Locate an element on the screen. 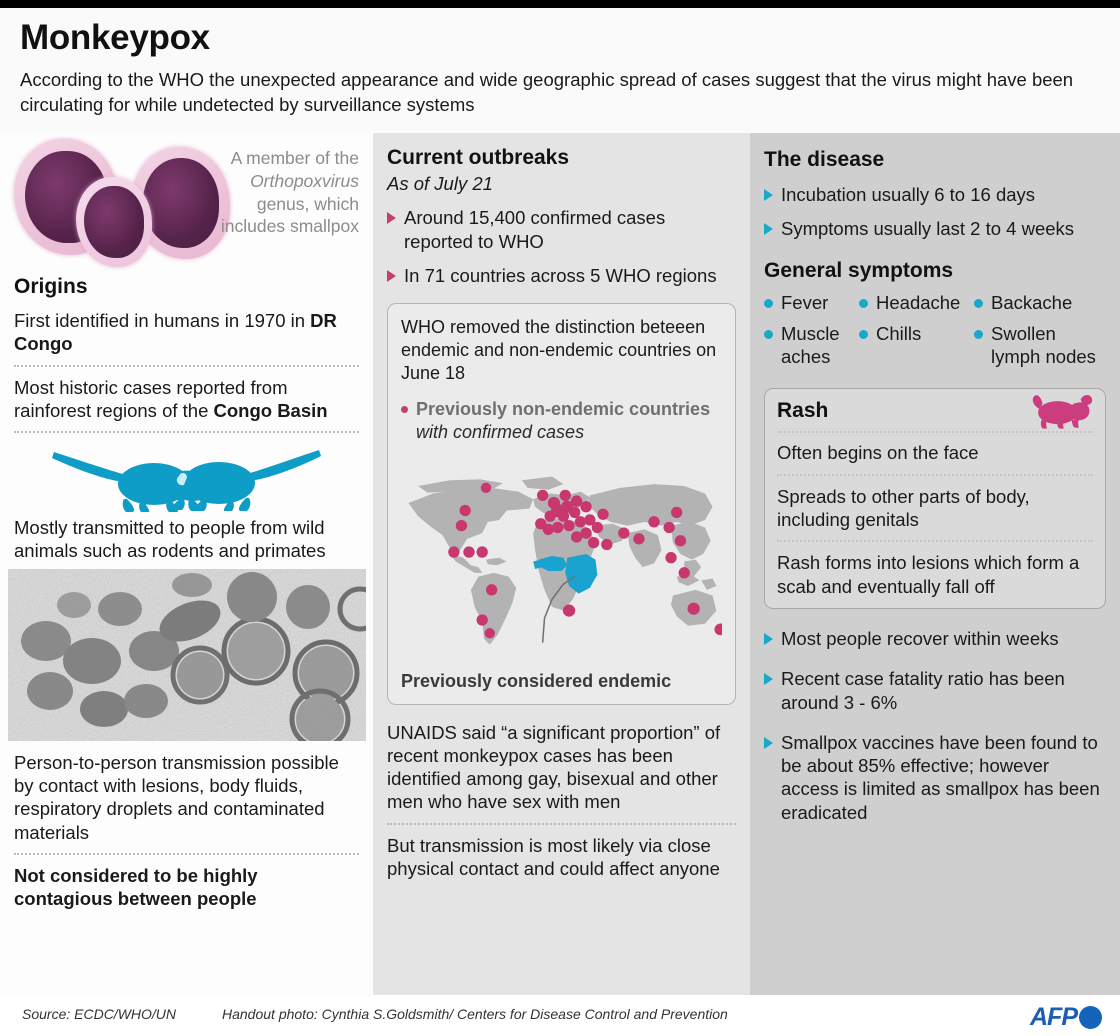  rash-heading: Rash is located at coordinates (803, 411).